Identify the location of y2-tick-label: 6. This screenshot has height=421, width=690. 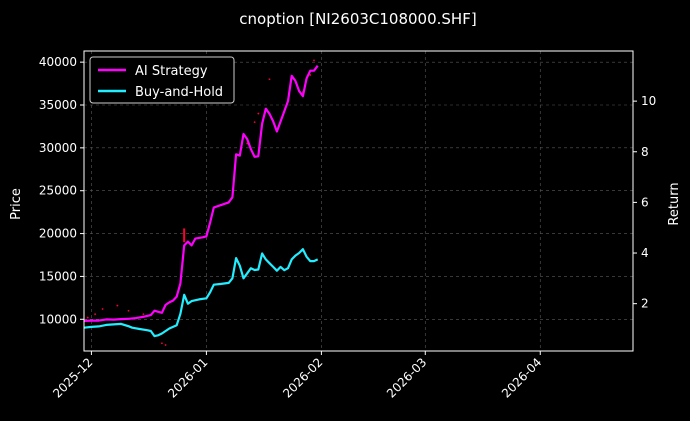
(645, 202).